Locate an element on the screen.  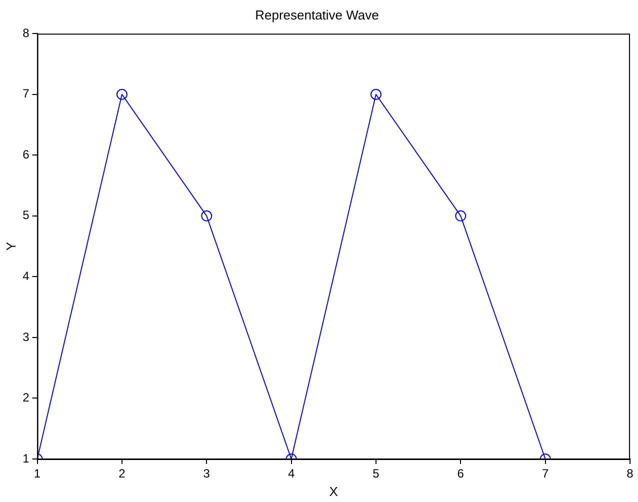
y-tick-label: 5 is located at coordinates (26, 215).